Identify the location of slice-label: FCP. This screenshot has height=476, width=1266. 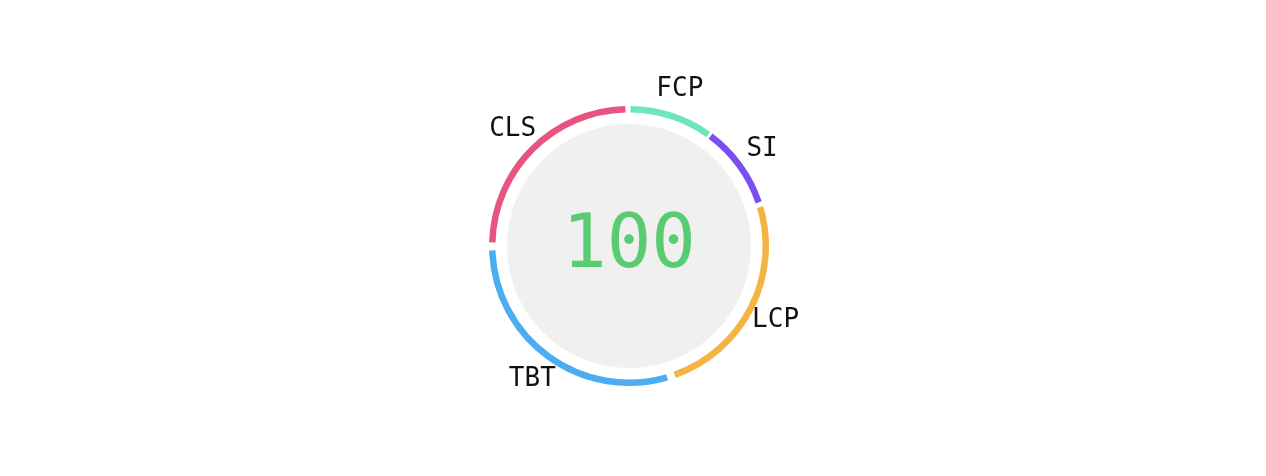
(680, 87).